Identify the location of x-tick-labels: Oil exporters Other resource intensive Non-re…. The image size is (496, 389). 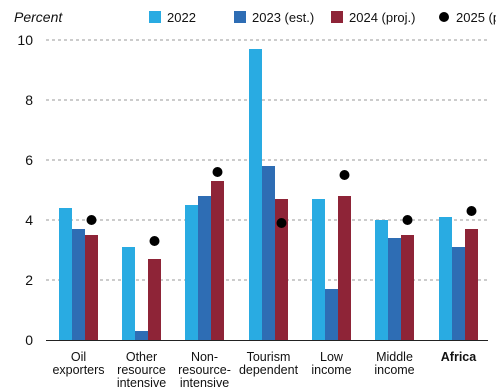
(264, 369).